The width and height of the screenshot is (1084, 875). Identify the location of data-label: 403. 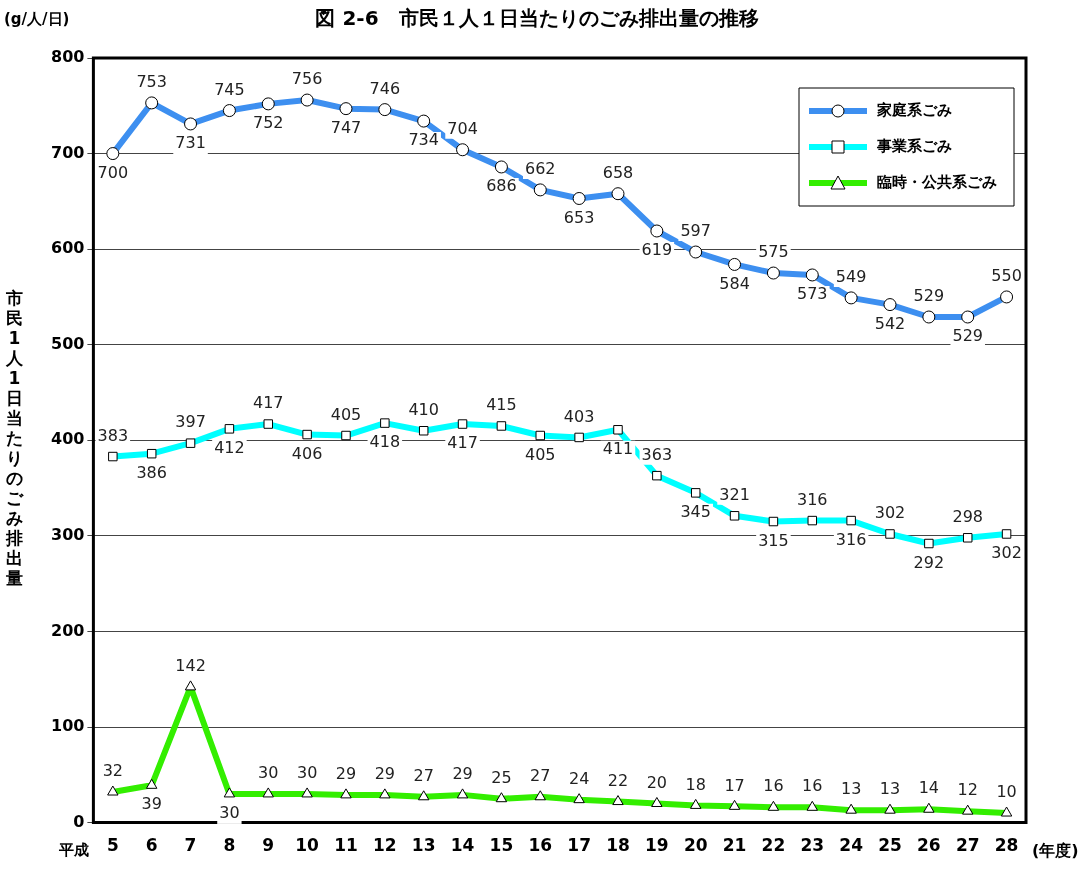
(579, 416).